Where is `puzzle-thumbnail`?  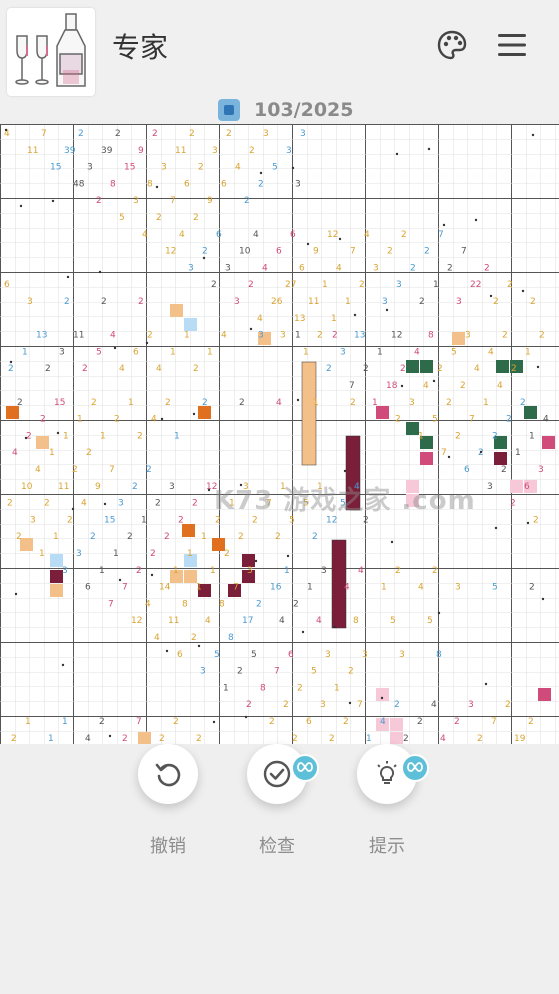 puzzle-thumbnail is located at coordinates (51, 52).